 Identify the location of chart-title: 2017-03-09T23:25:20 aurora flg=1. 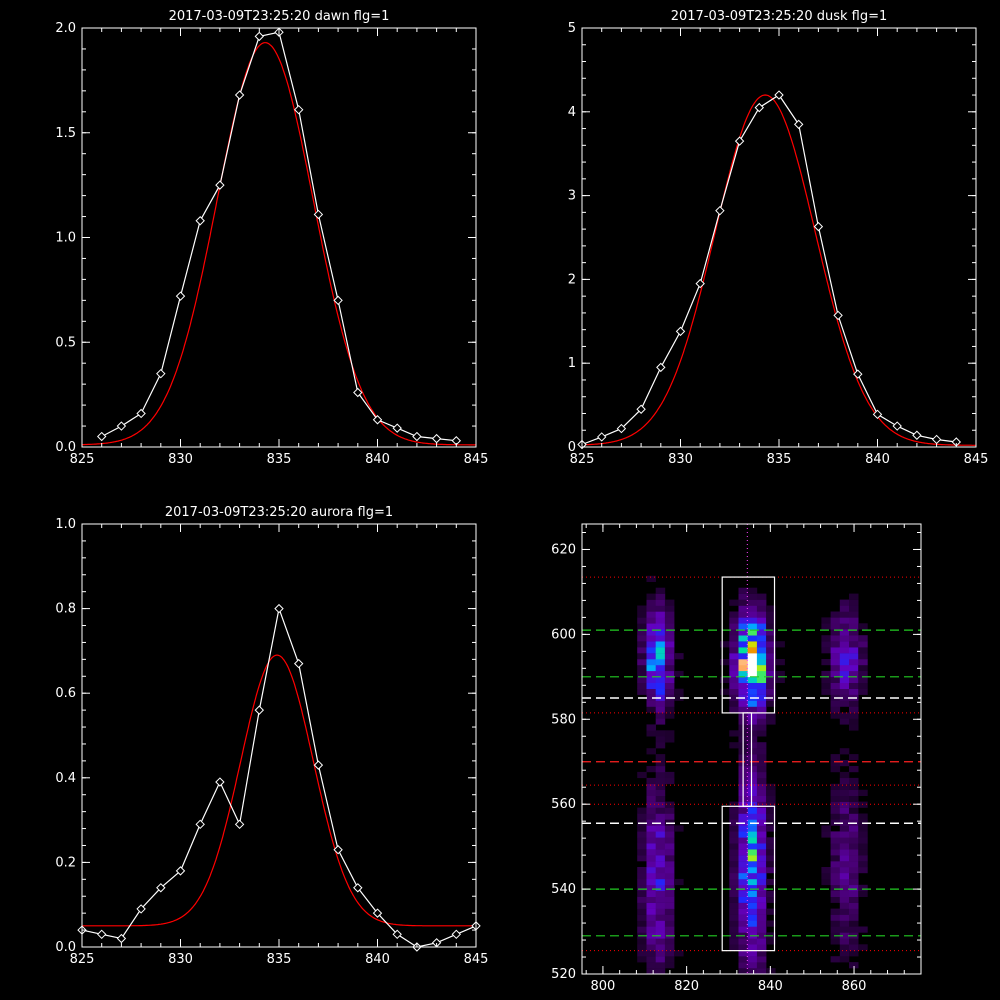
(279, 512).